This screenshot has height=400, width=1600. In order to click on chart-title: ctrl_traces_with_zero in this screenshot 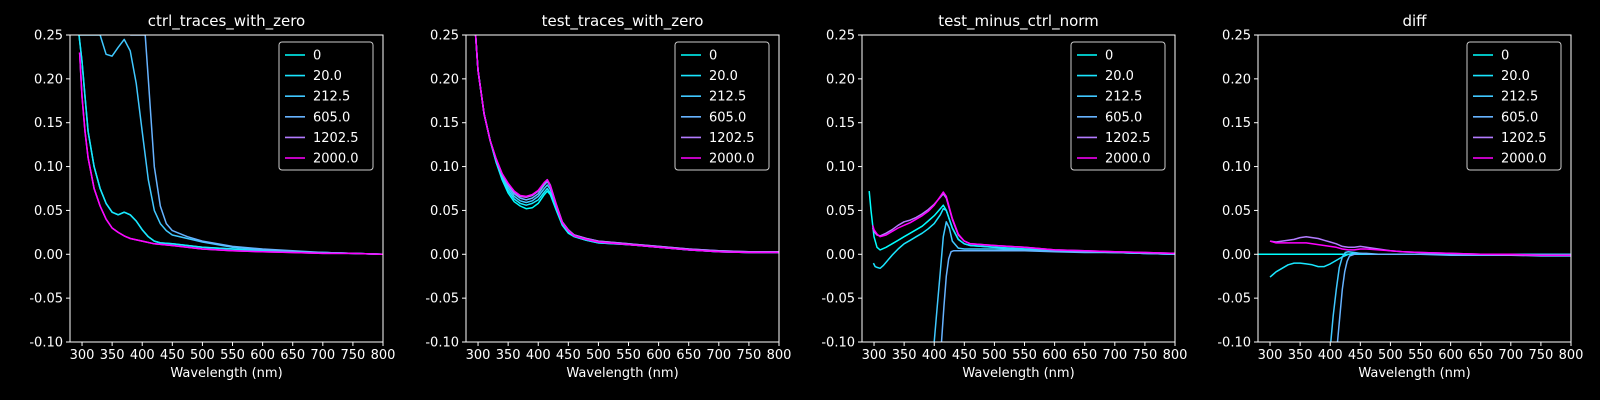, I will do `click(226, 21)`.